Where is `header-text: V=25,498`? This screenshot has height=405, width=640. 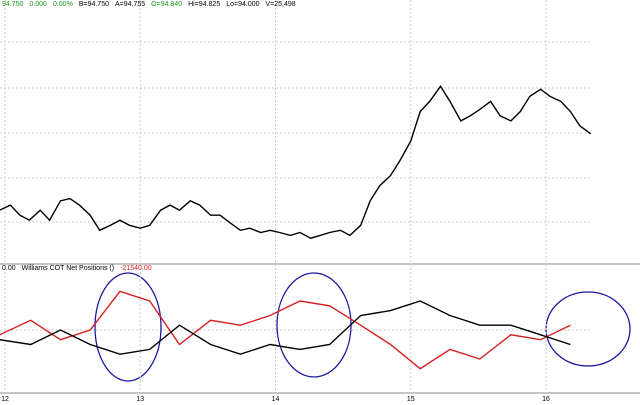
header-text: V=25,498 is located at coordinates (281, 4).